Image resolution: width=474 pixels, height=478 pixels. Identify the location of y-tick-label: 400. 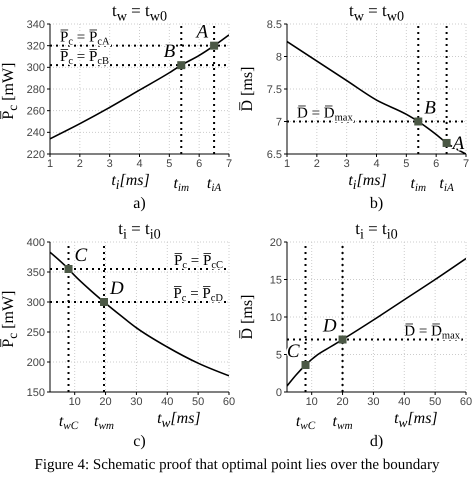
(35, 242).